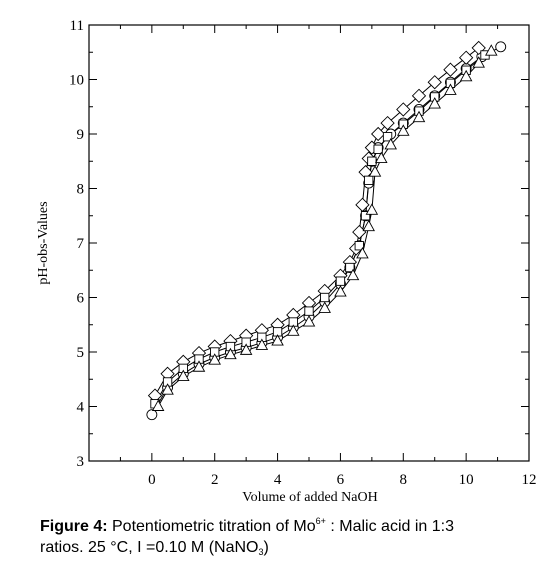 The width and height of the screenshot is (558, 563). What do you see at coordinates (81, 135) in the screenshot?
I see `y-tick-label: 9` at bounding box center [81, 135].